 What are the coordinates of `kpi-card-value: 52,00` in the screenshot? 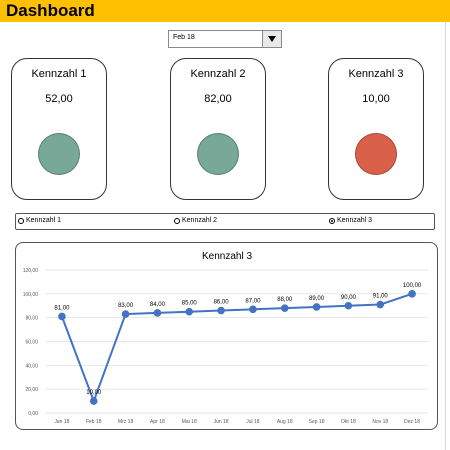 It's located at (59, 99).